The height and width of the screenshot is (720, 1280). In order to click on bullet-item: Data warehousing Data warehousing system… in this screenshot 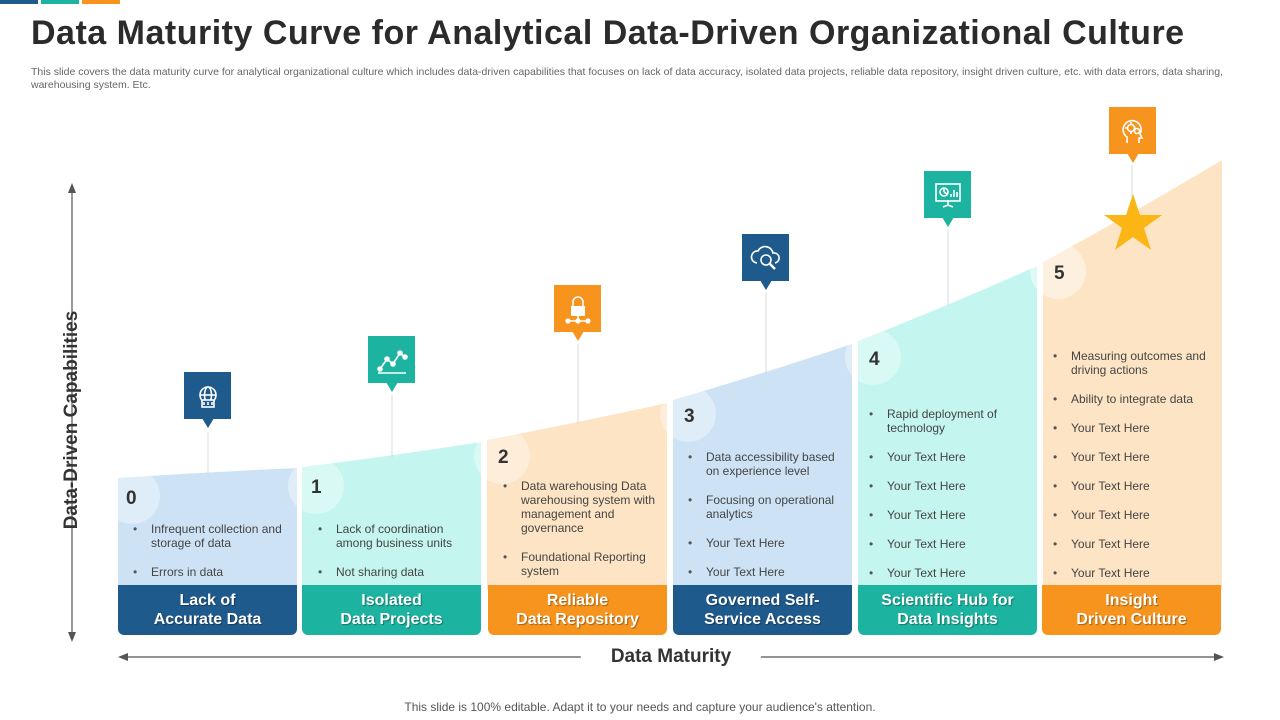, I will do `click(582, 507)`.